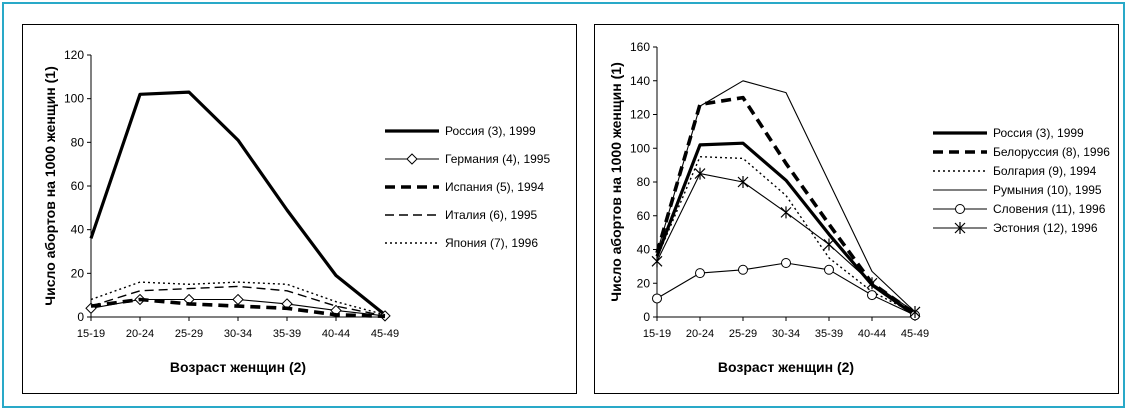  Describe the element at coordinates (640, 47) in the screenshot. I see `y-tick-label: 160` at that location.